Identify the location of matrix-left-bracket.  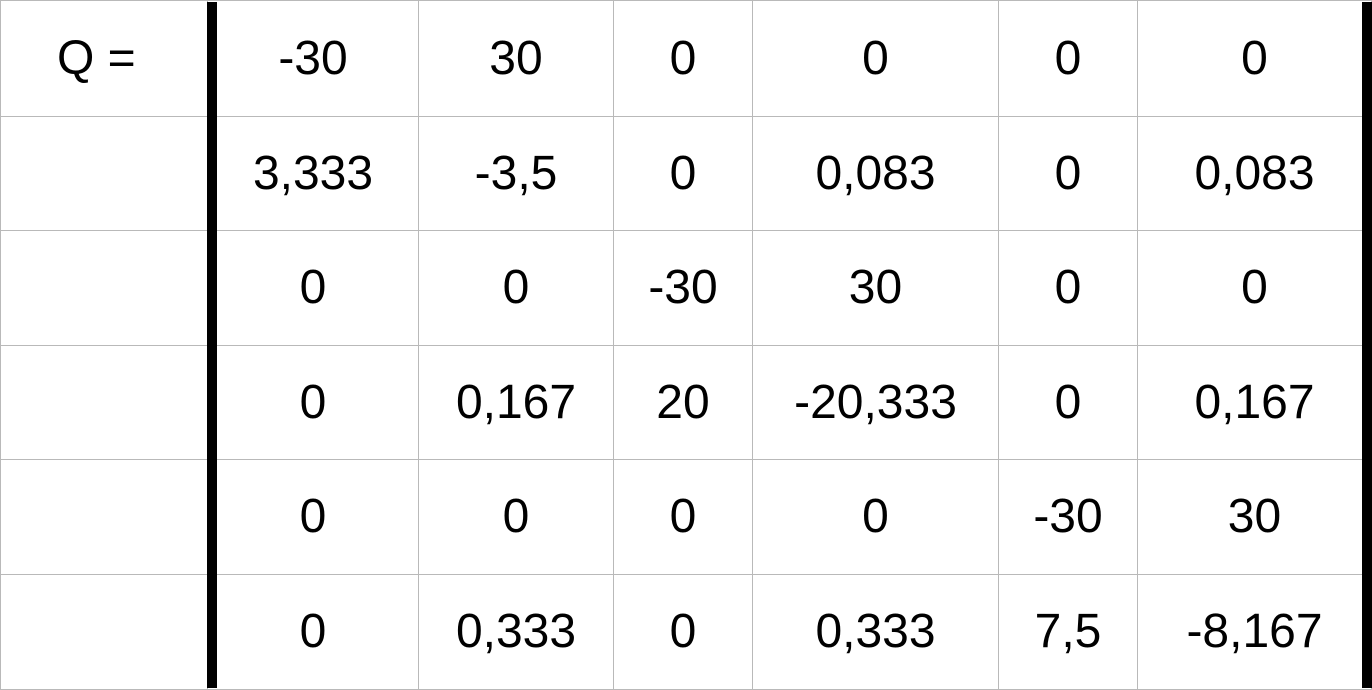
(212, 345).